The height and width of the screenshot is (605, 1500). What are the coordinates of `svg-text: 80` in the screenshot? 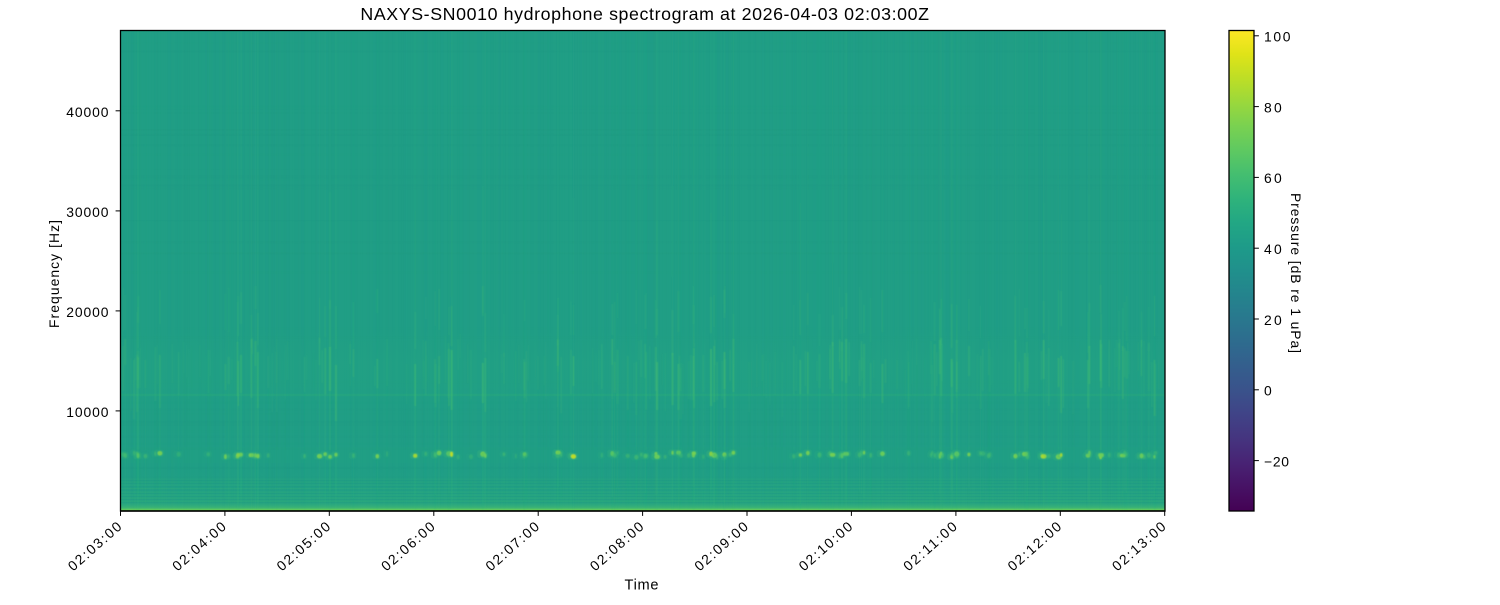 It's located at (1273, 107).